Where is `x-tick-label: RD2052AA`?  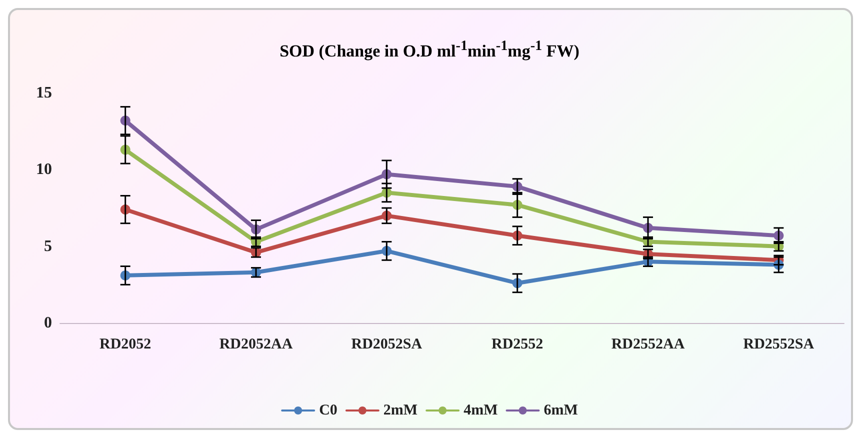 x-tick-label: RD2052AA is located at coordinates (256, 344).